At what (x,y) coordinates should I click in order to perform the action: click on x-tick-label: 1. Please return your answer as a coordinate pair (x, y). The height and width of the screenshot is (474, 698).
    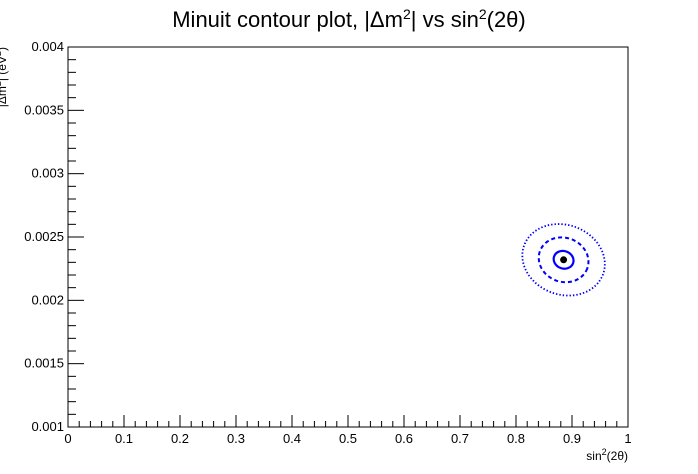
    Looking at the image, I should click on (627, 438).